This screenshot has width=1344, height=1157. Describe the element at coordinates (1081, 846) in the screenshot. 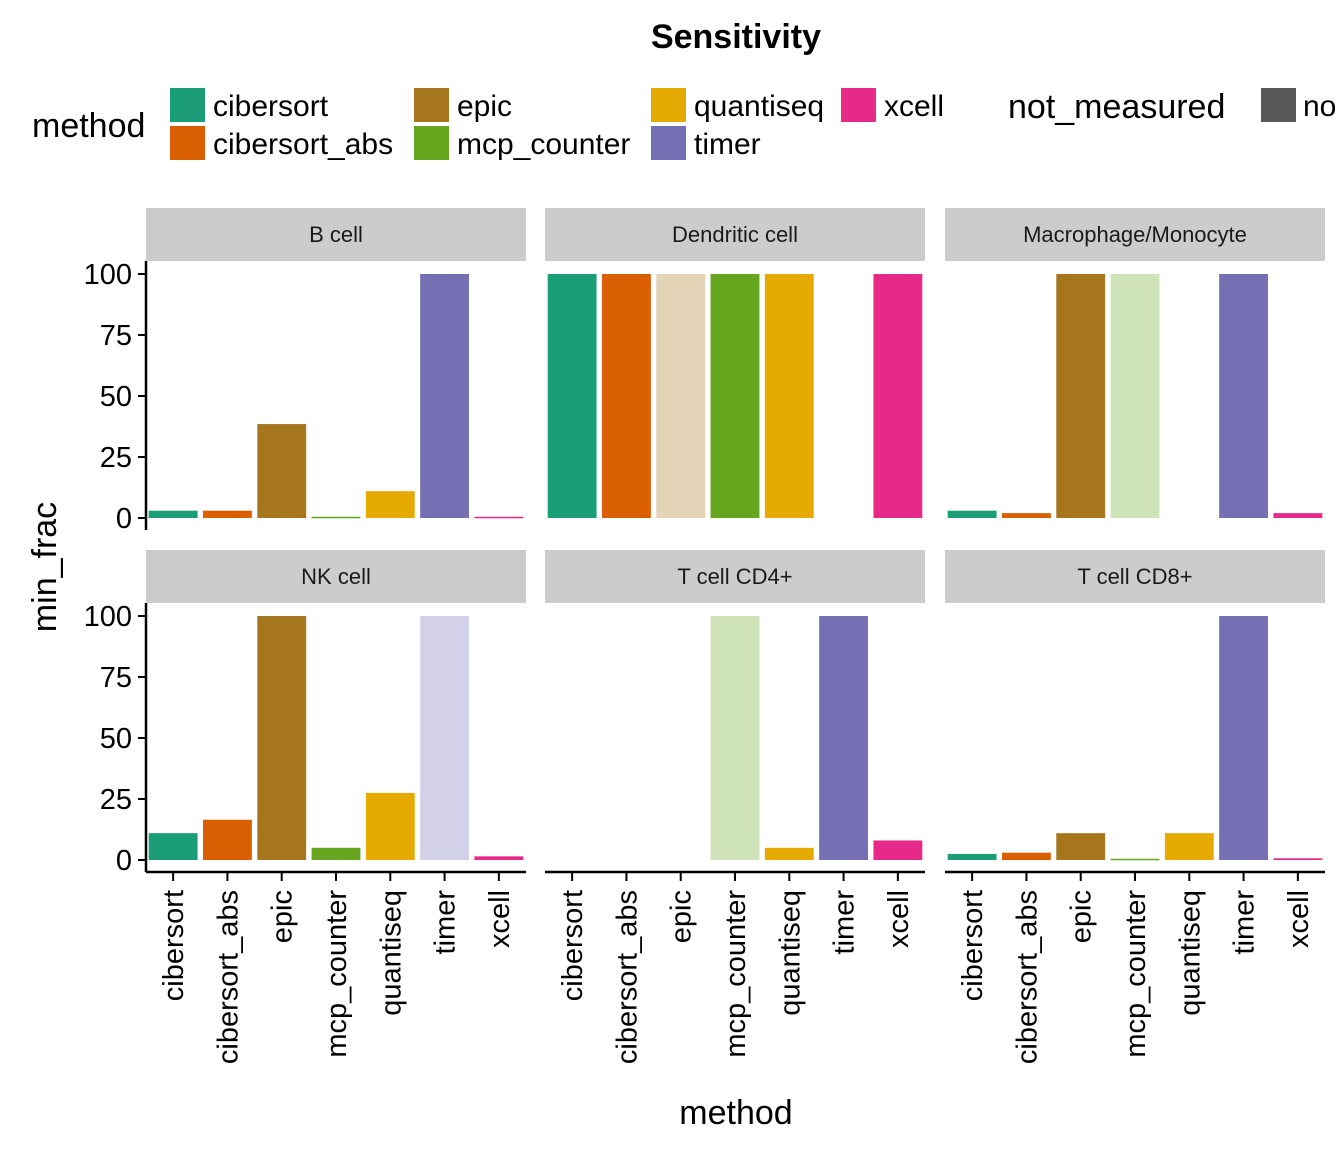

I see `bar-t-cell-cd8-epic` at that location.